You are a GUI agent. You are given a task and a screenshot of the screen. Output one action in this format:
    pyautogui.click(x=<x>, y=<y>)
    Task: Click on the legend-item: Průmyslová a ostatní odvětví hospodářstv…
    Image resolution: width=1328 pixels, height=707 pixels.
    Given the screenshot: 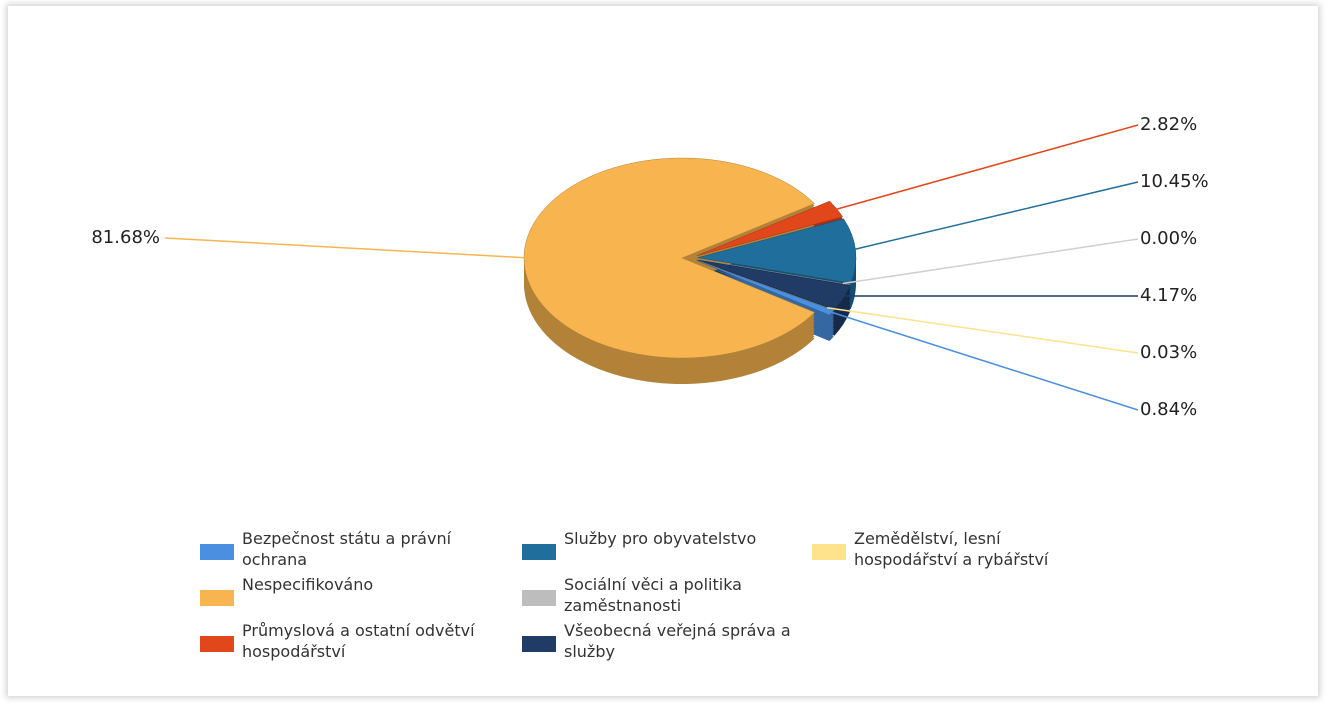 What is the action you would take?
    pyautogui.click(x=361, y=641)
    